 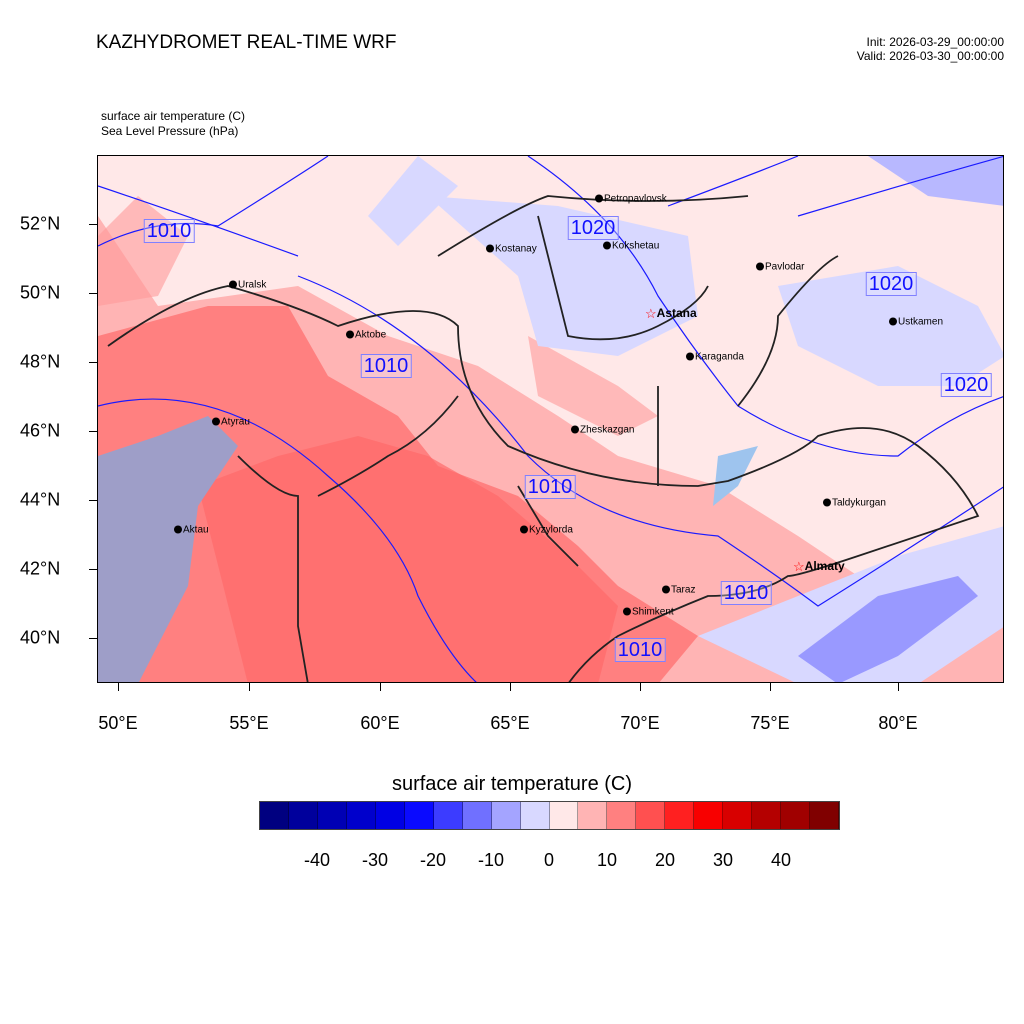 I want to click on lat-label: 46°N, so click(x=40, y=430).